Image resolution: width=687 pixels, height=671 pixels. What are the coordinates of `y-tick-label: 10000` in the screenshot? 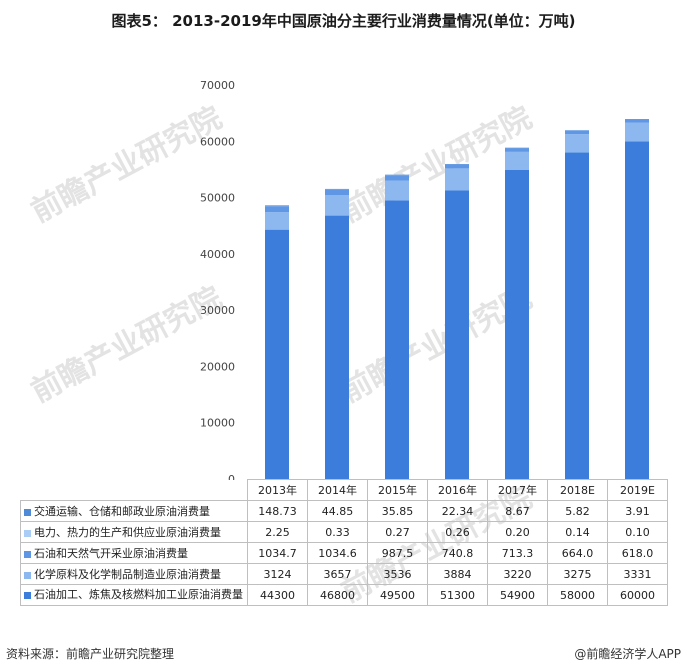 It's located at (217, 423).